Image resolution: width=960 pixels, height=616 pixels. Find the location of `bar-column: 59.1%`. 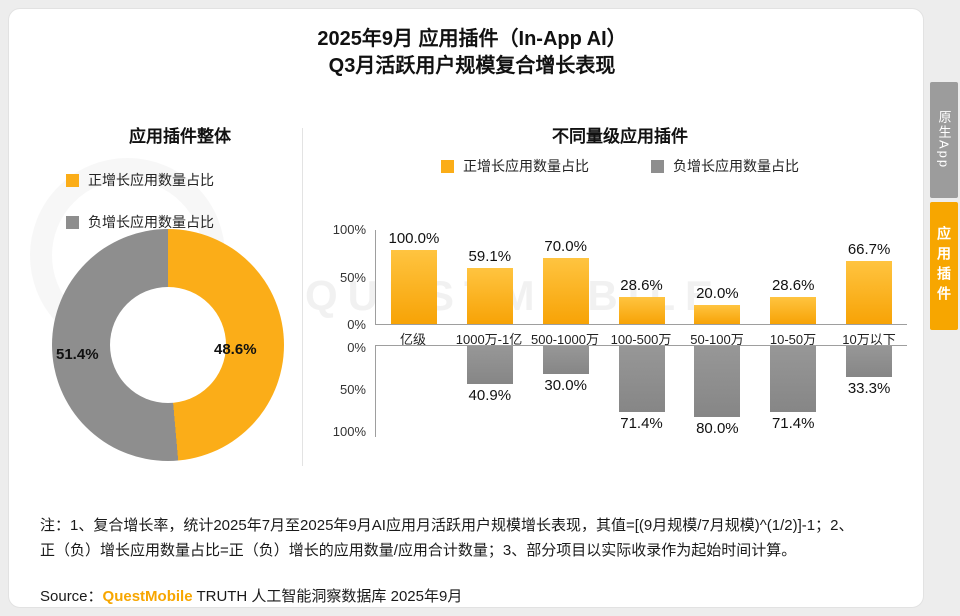

bar-column: 59.1% is located at coordinates (490, 277).